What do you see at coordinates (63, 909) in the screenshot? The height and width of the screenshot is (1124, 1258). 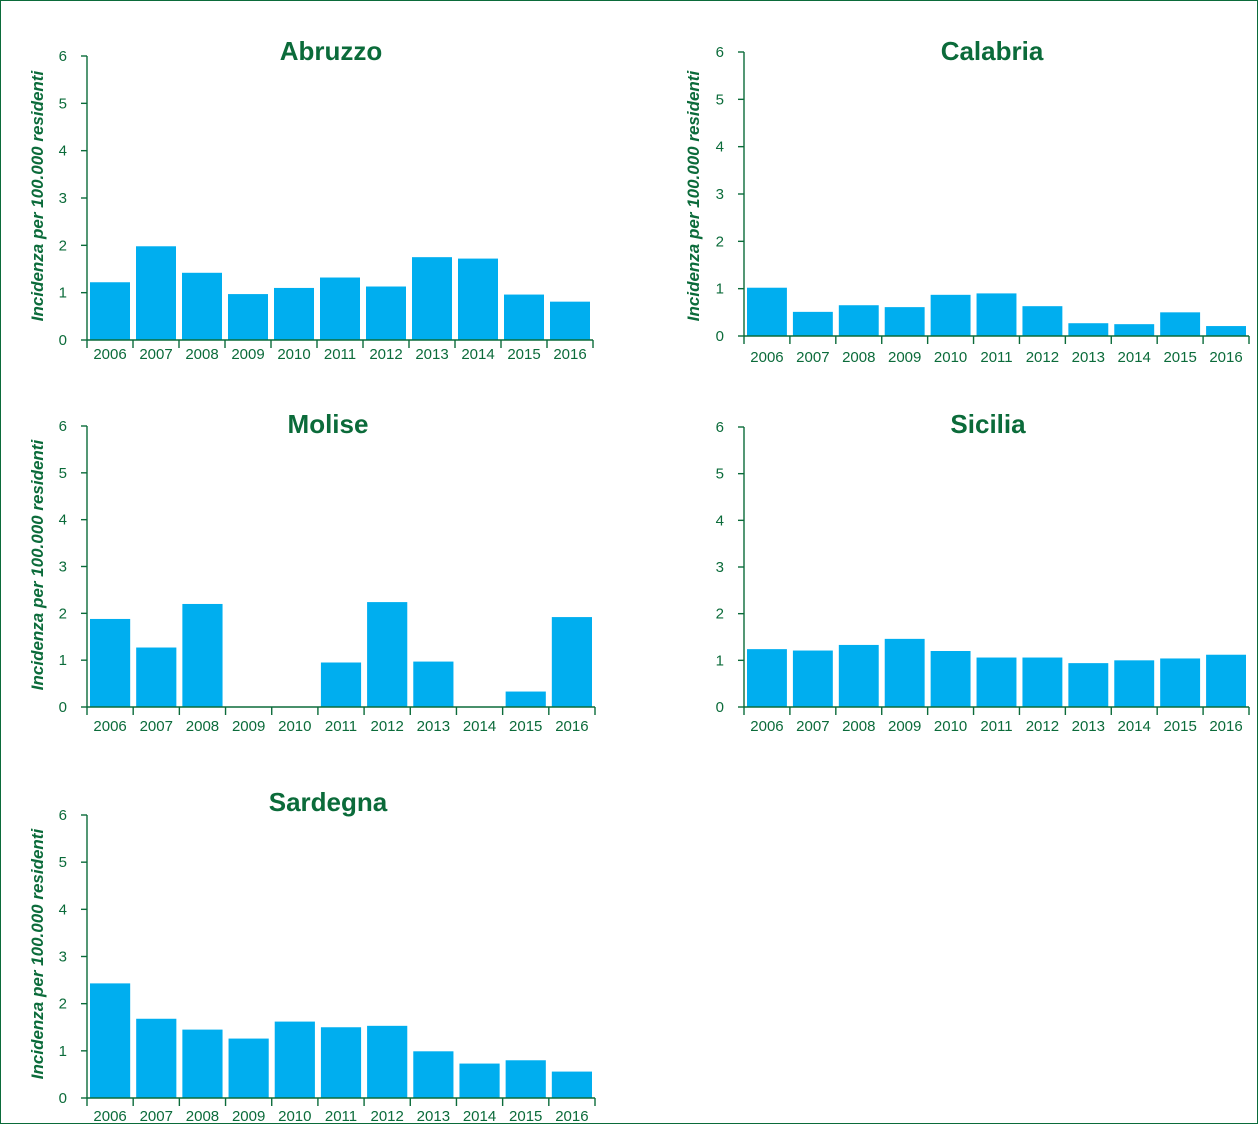 I see `y-tick-label: 4` at bounding box center [63, 909].